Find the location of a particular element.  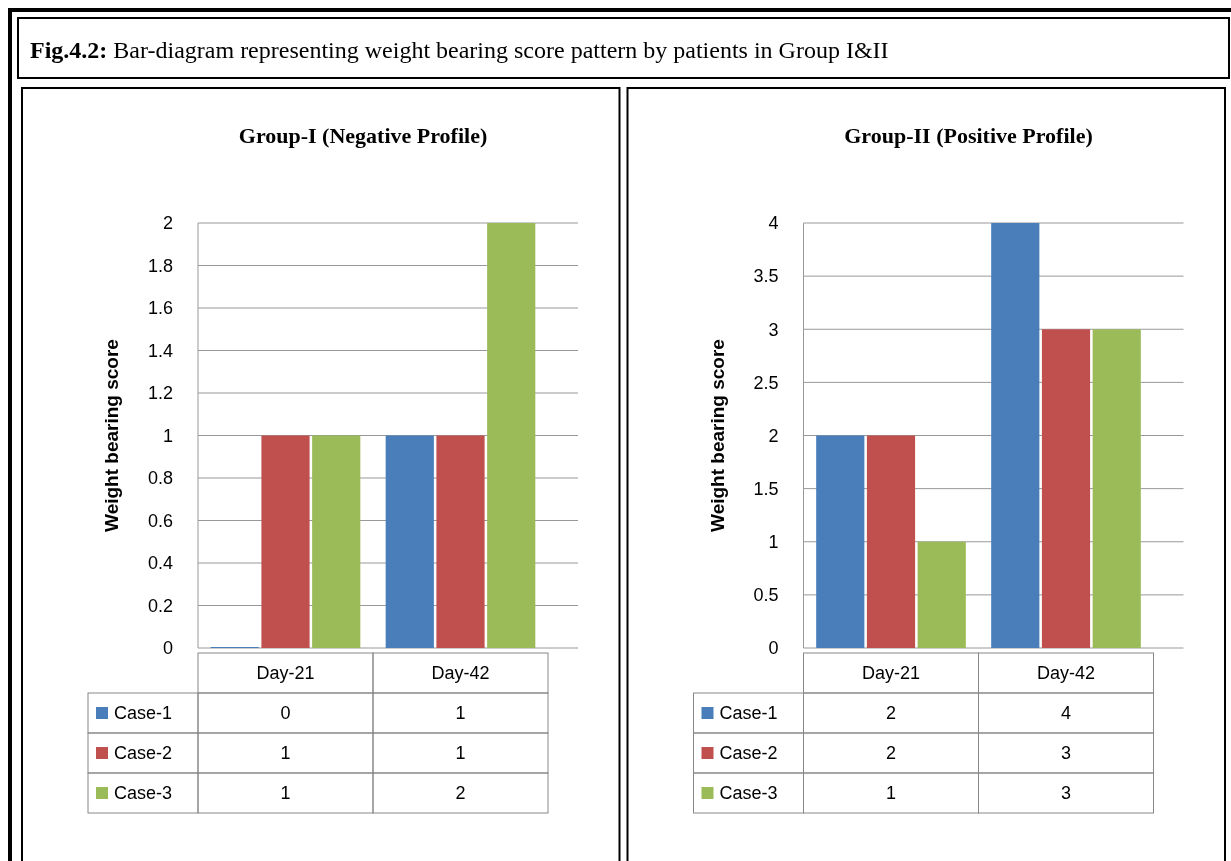

y-tick-label: 0.8 is located at coordinates (160, 478).